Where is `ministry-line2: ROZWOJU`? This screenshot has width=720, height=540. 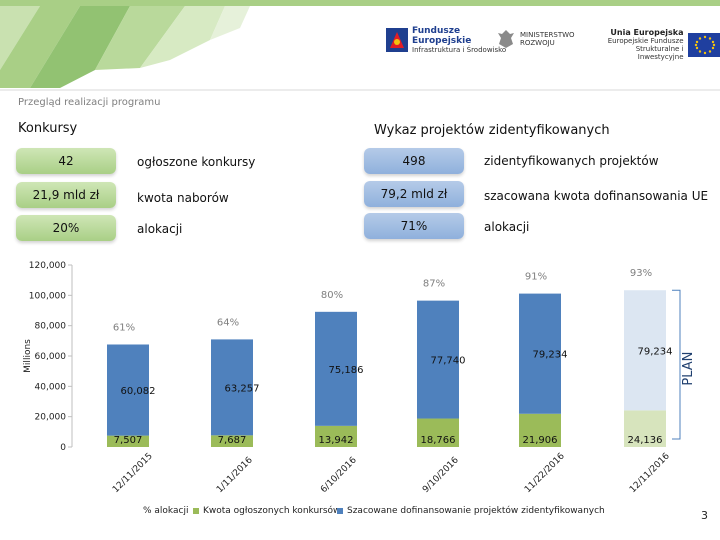 ministry-line2: ROZWOJU is located at coordinates (537, 43).